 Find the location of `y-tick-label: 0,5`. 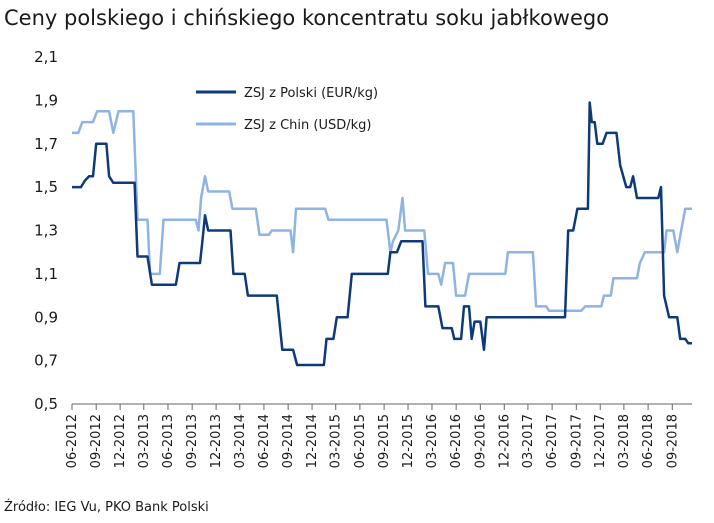

y-tick-label: 0,5 is located at coordinates (46, 404).